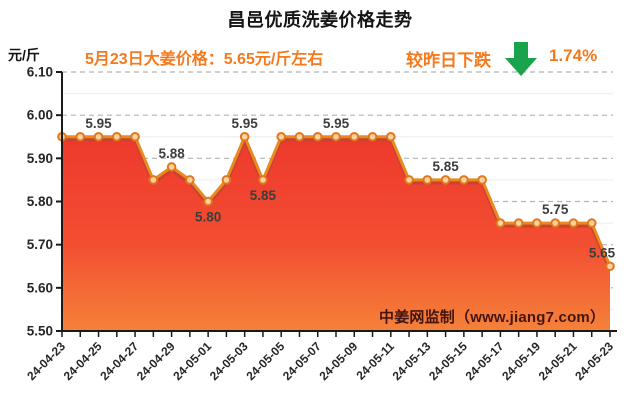 The image size is (640, 411). What do you see at coordinates (265, 361) in the screenshot?
I see `svg-text: 24-05-05` at bounding box center [265, 361].